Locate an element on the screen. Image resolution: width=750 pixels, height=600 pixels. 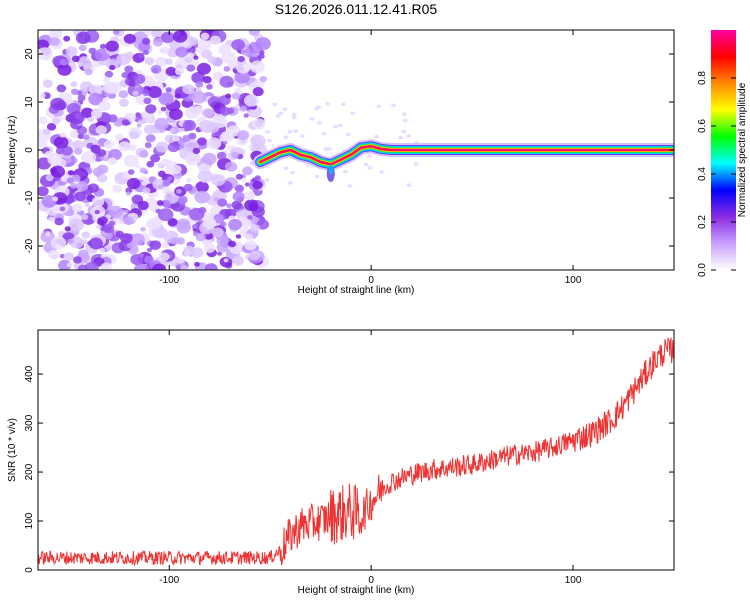
colorbar-tick-label: 0.2 is located at coordinates (702, 222).